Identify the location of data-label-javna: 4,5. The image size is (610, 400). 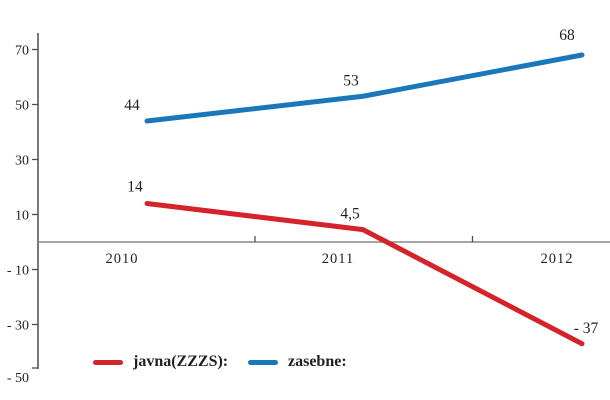
(350, 214).